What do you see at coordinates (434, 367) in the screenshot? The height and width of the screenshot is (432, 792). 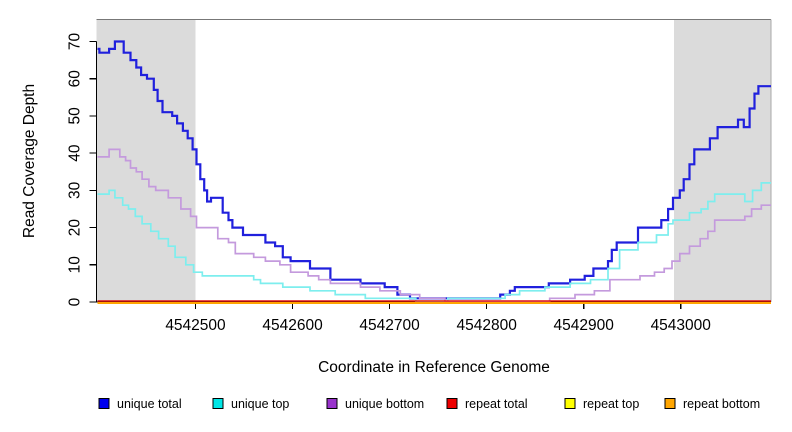 I see `x-axis-title: Coordinate in Reference Genome` at bounding box center [434, 367].